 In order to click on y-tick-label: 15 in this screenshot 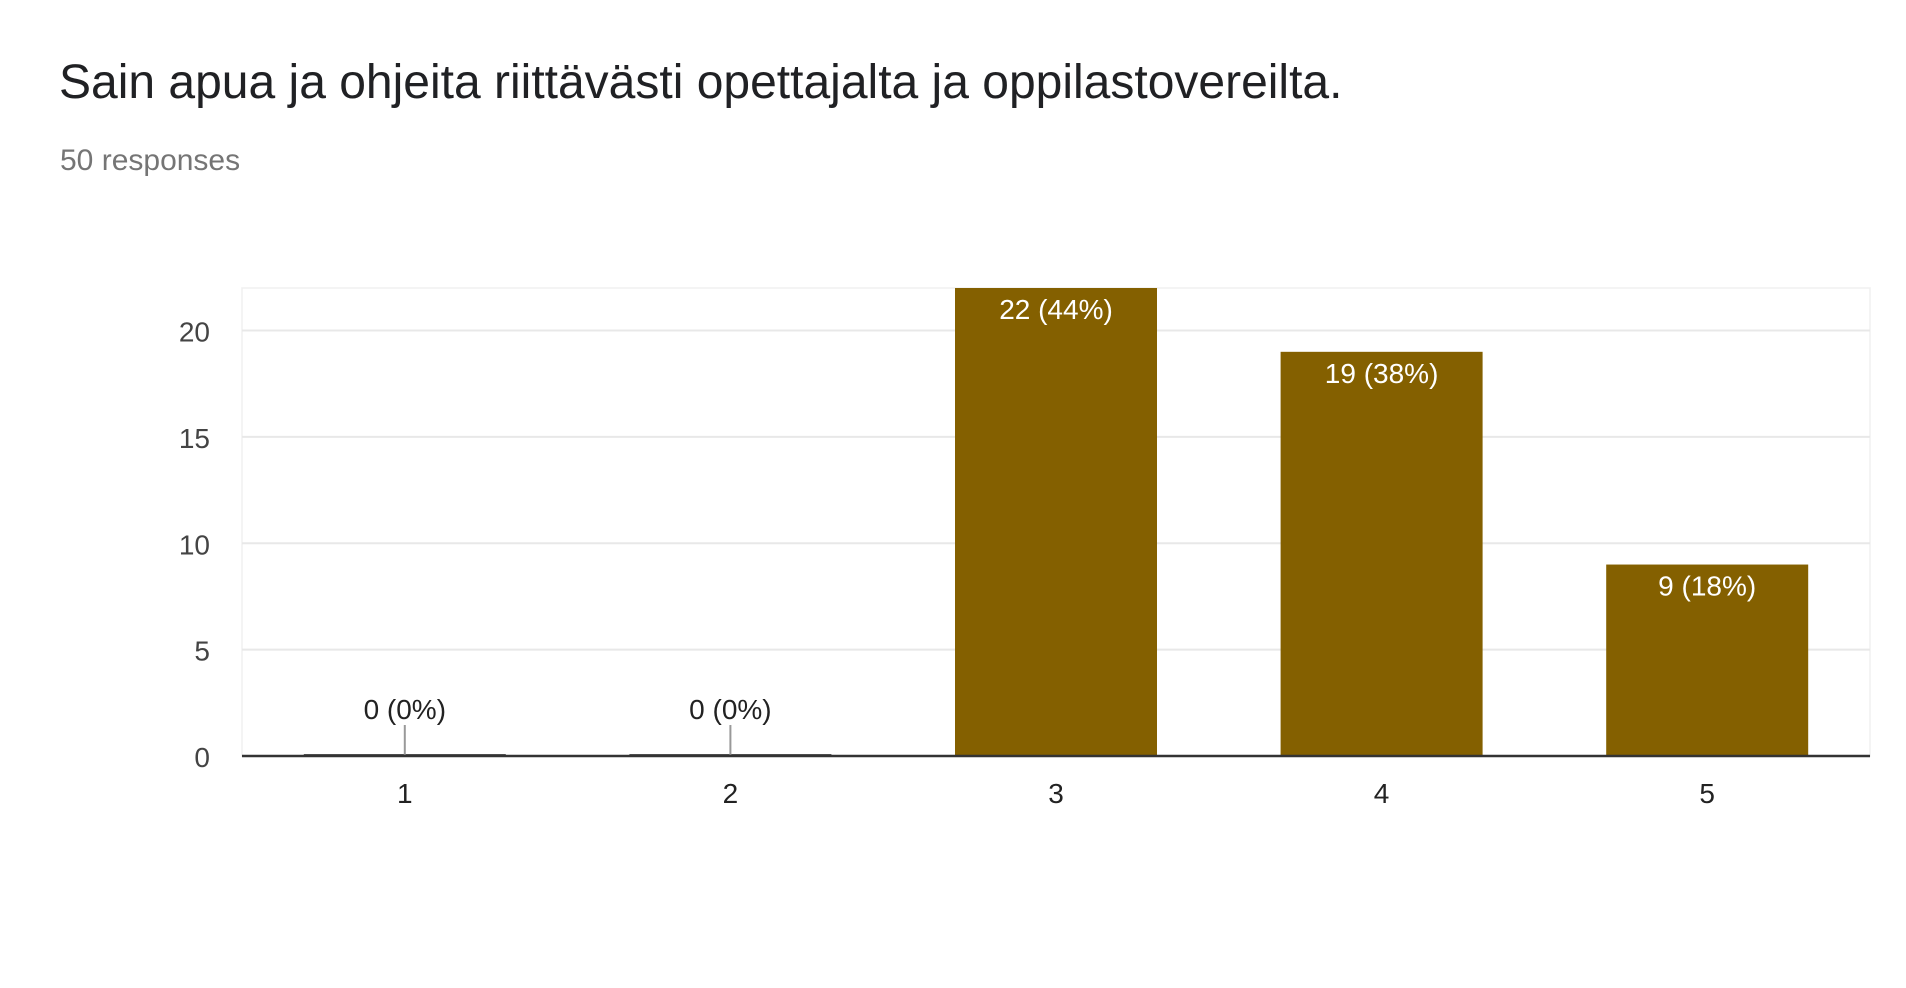, I will do `click(194, 438)`.